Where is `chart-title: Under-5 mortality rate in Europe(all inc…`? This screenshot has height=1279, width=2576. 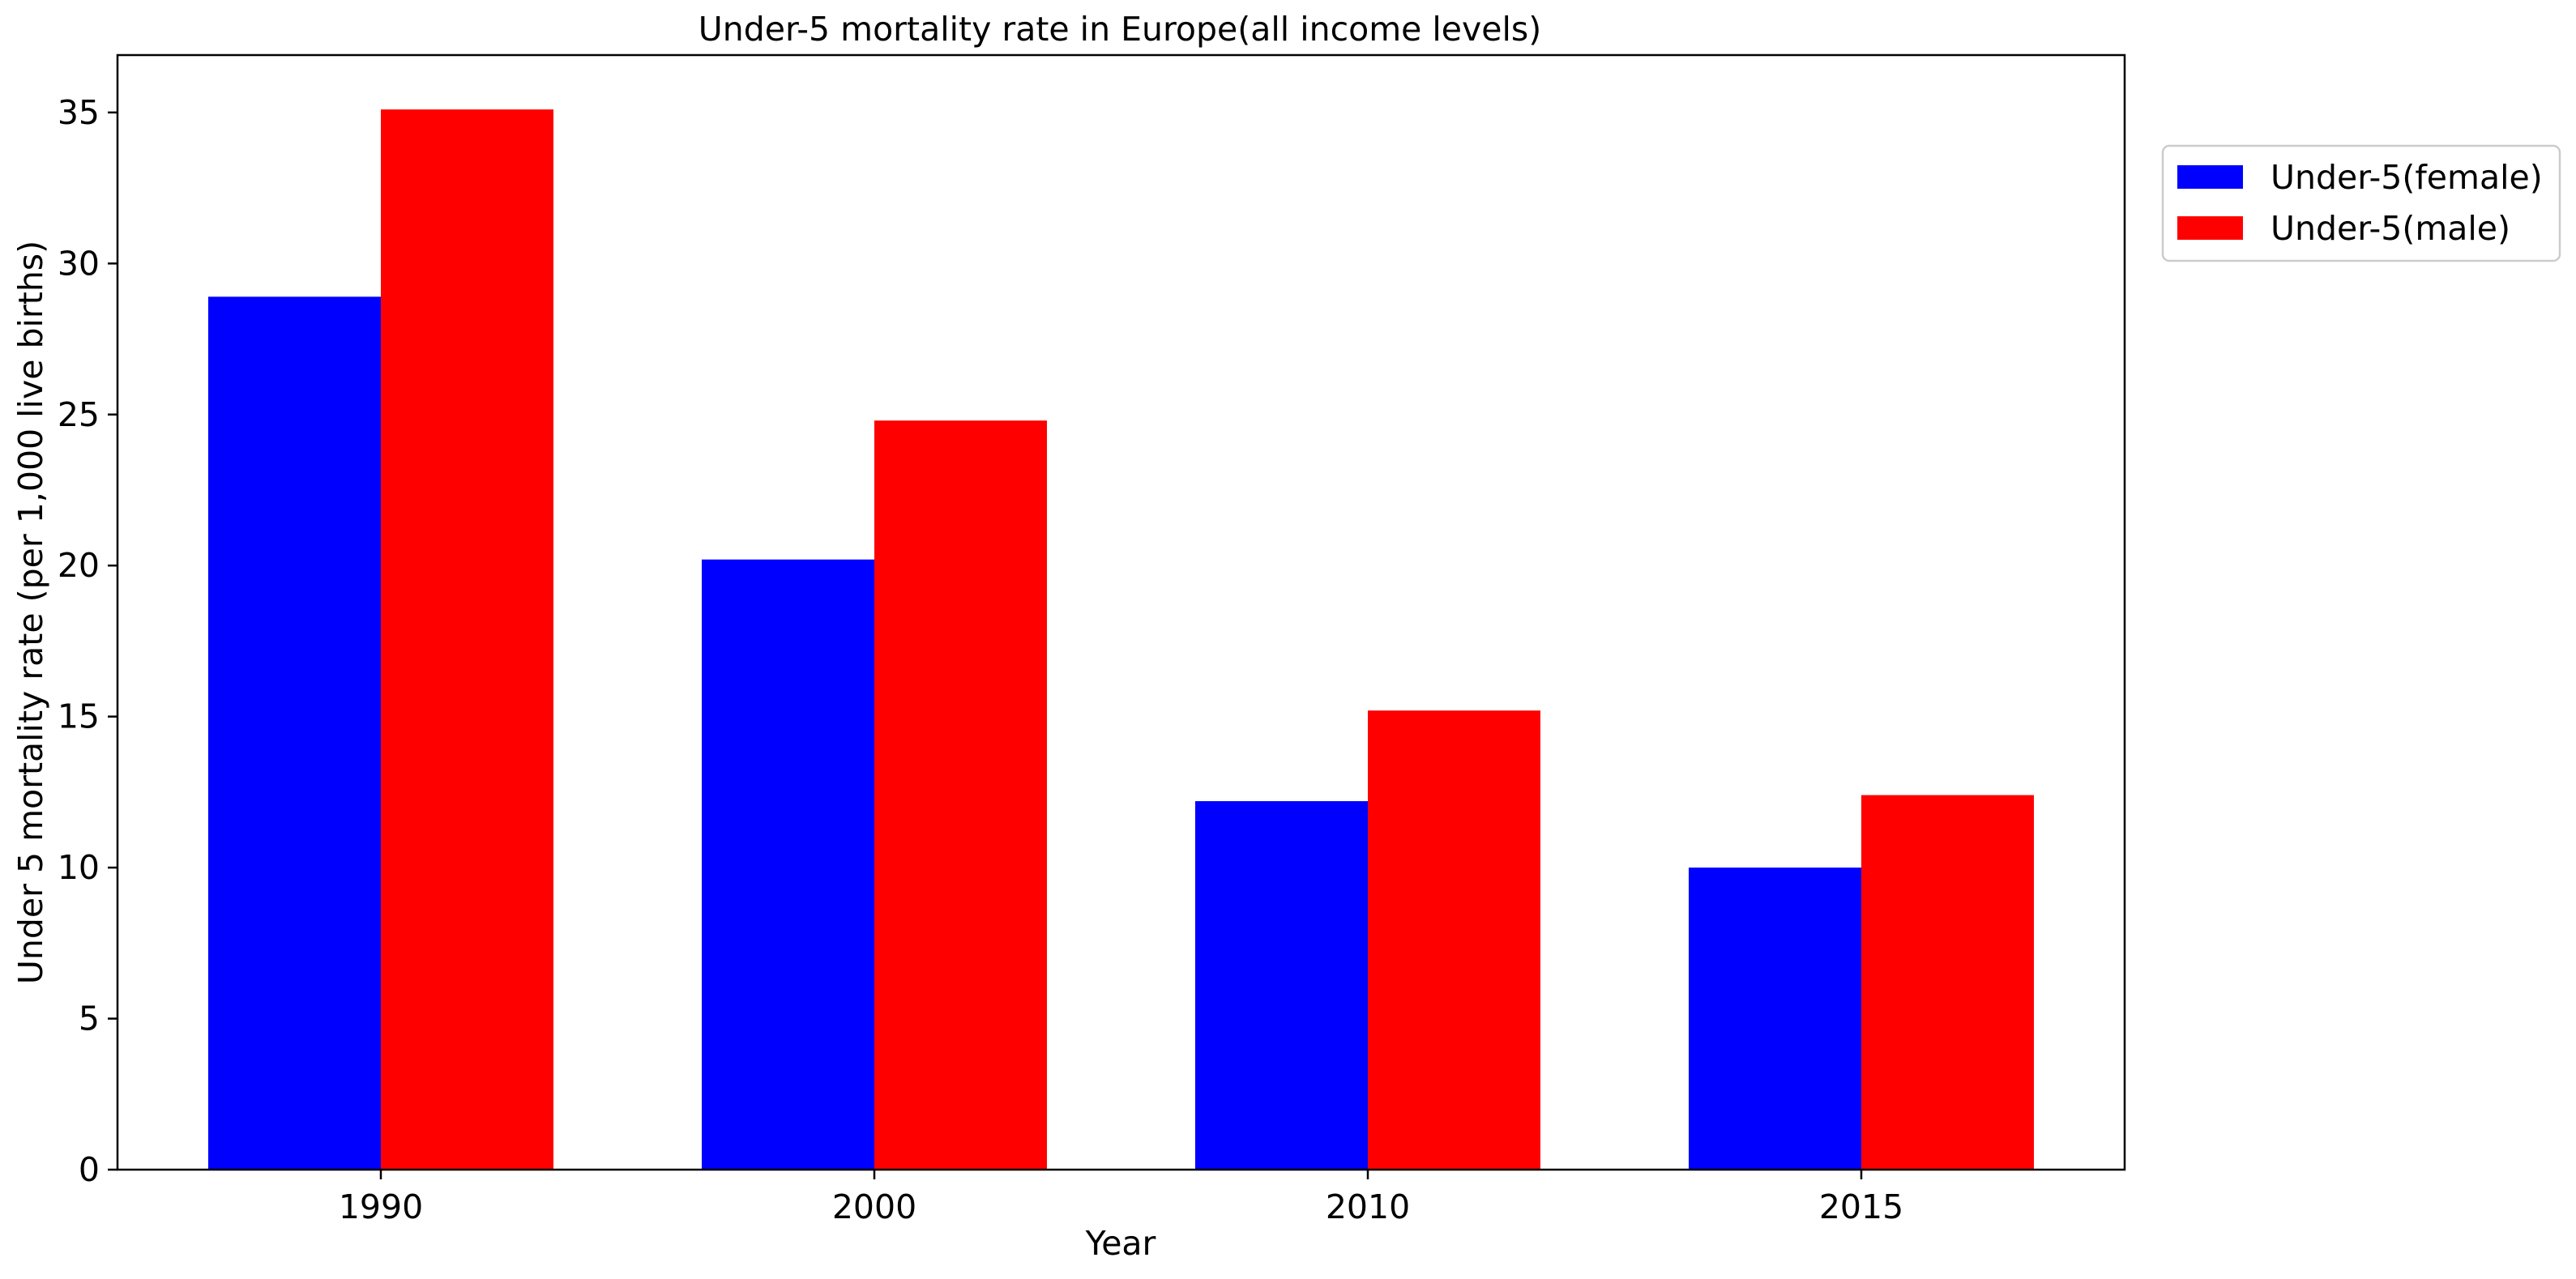 chart-title: Under-5 mortality rate in Europe(all inc… is located at coordinates (1120, 29).